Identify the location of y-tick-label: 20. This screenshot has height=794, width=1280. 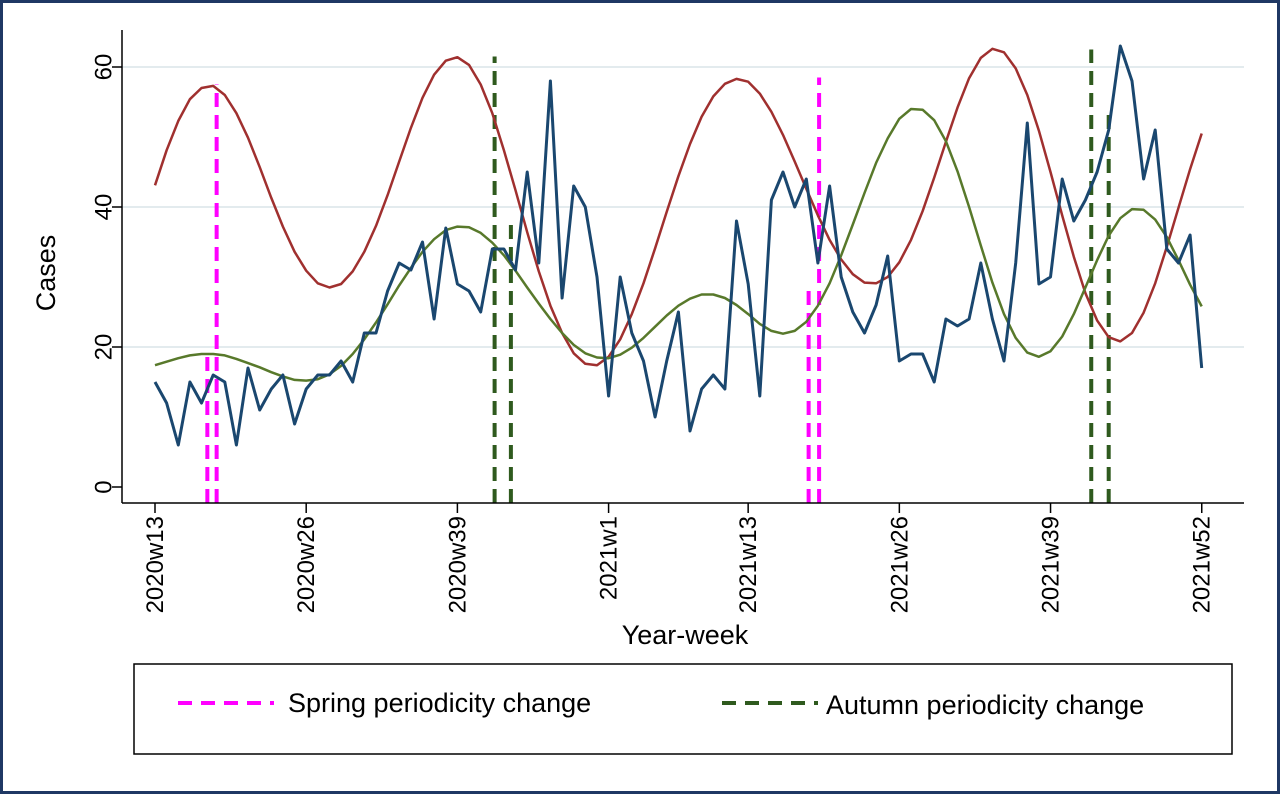
(104, 347).